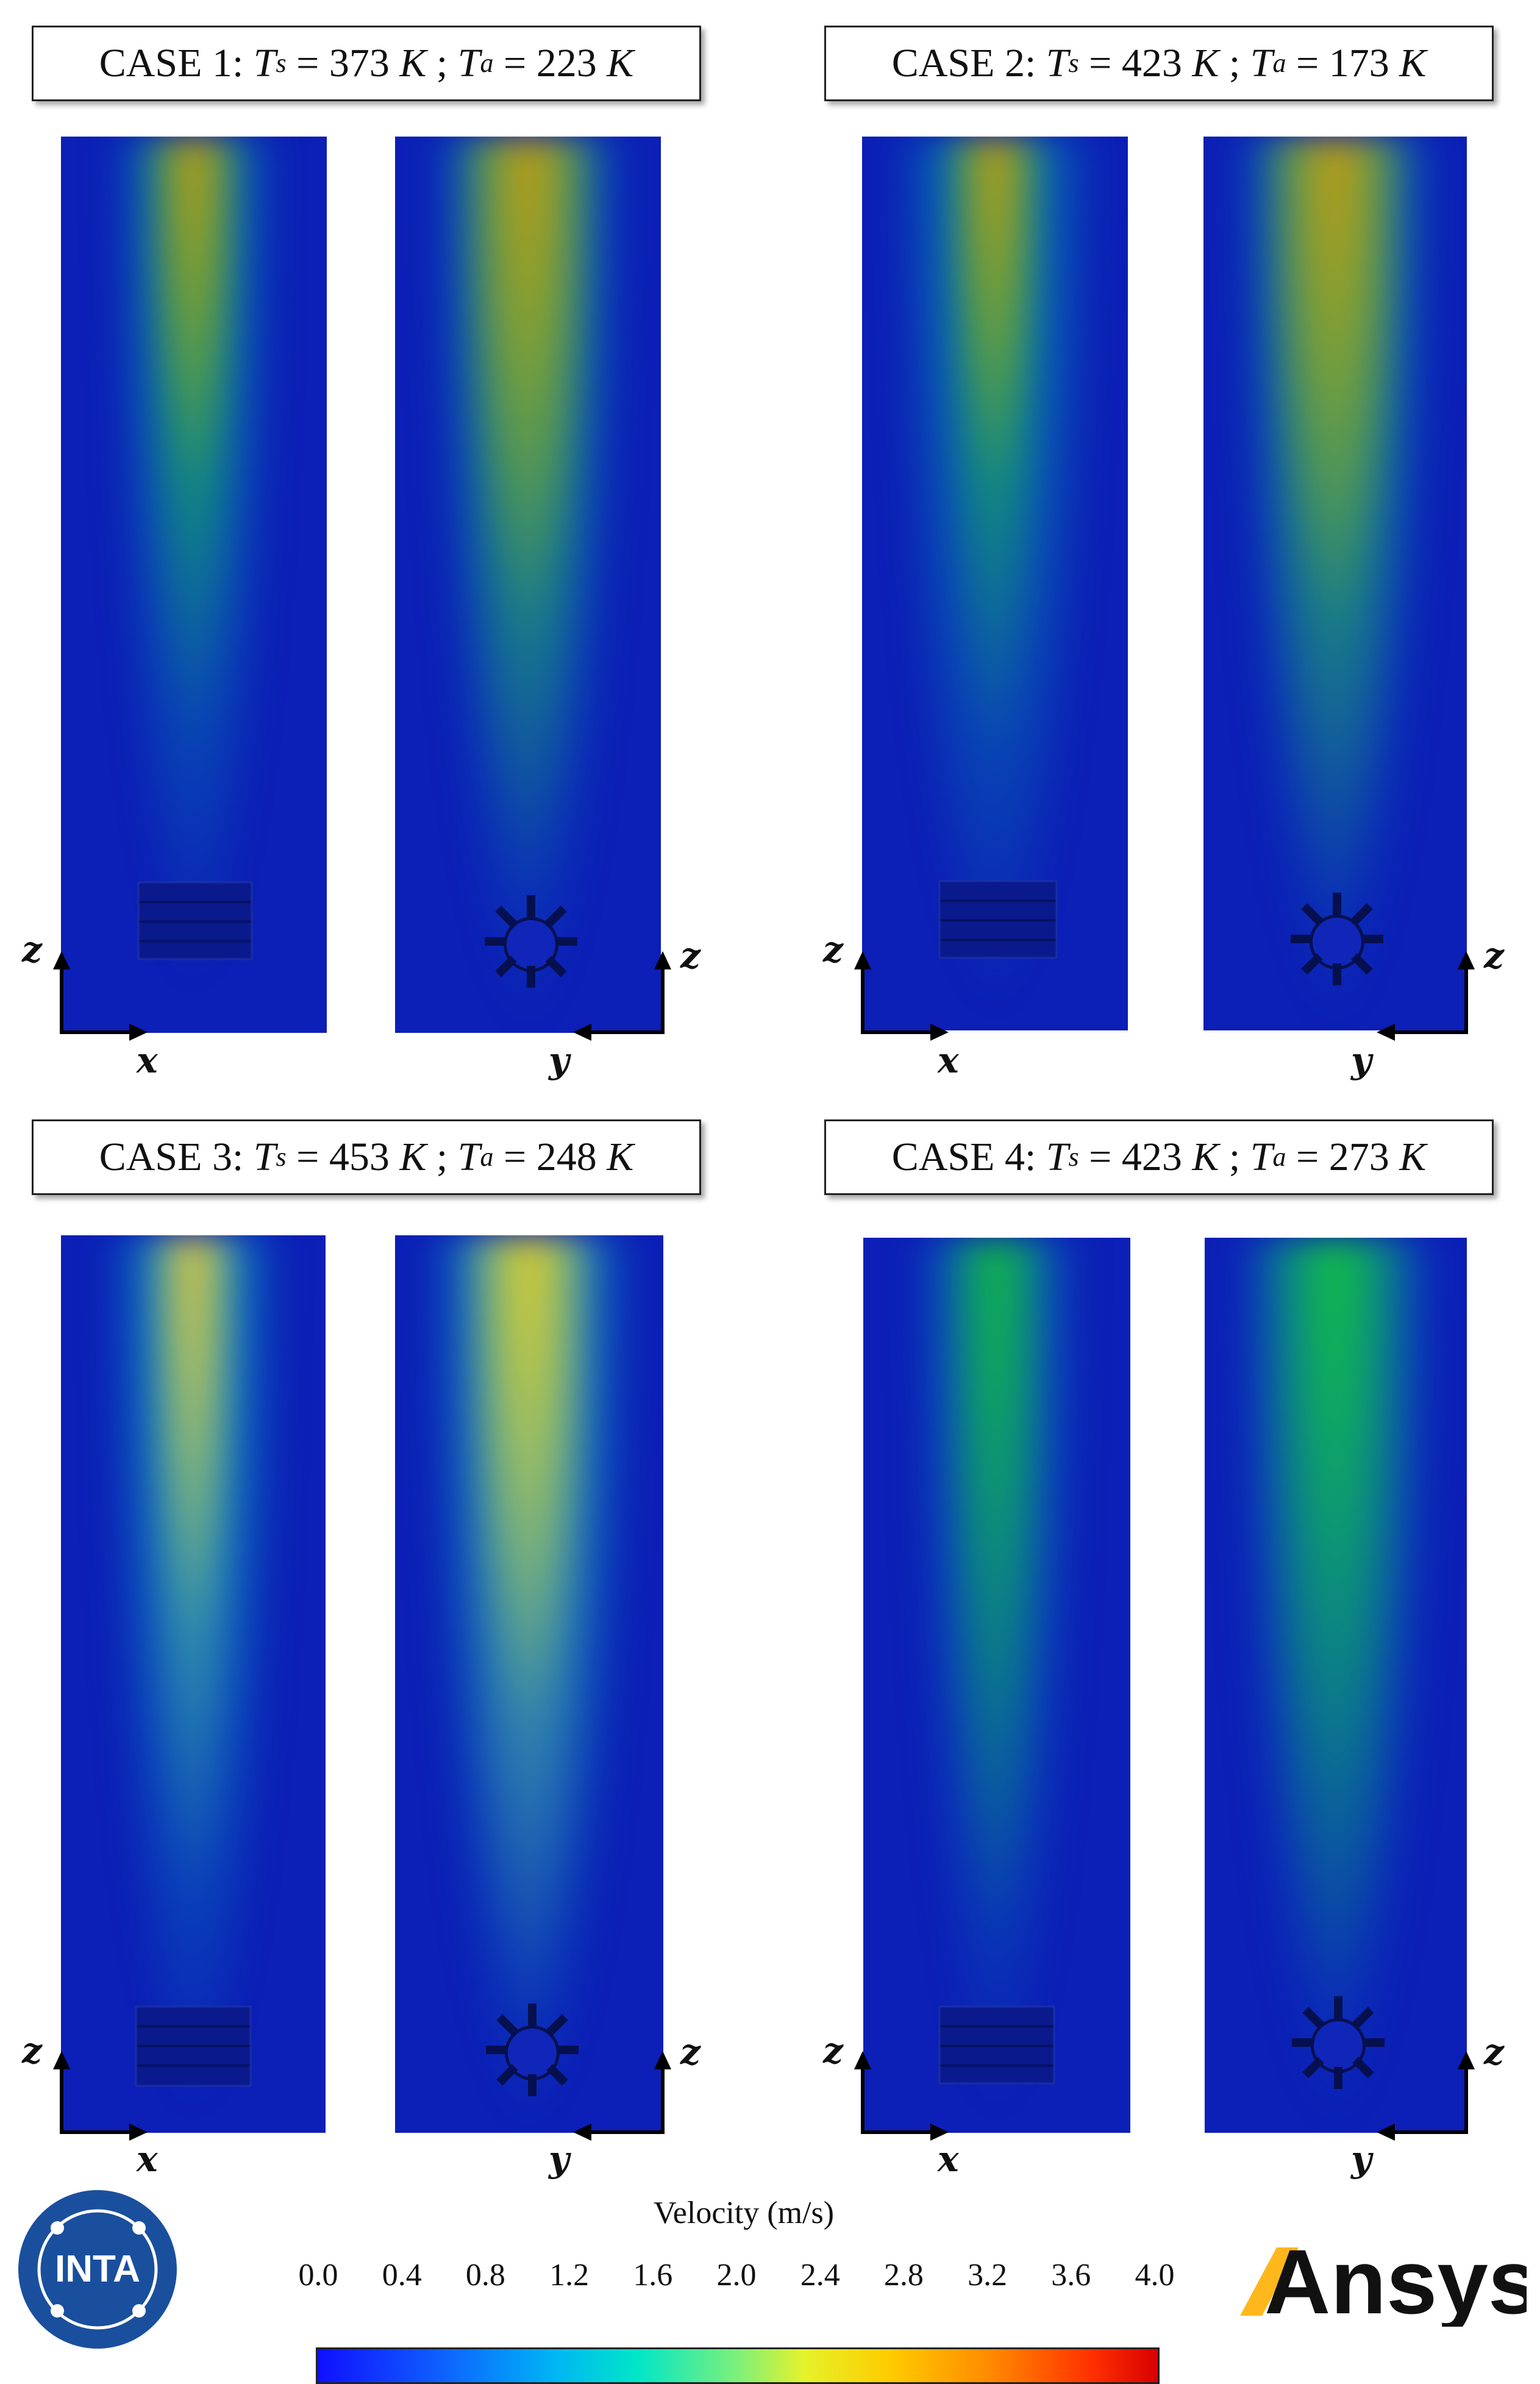 This screenshot has height=2384, width=1540. Describe the element at coordinates (529, 1684) in the screenshot. I see `case-3-yz-velocity-contour` at that location.